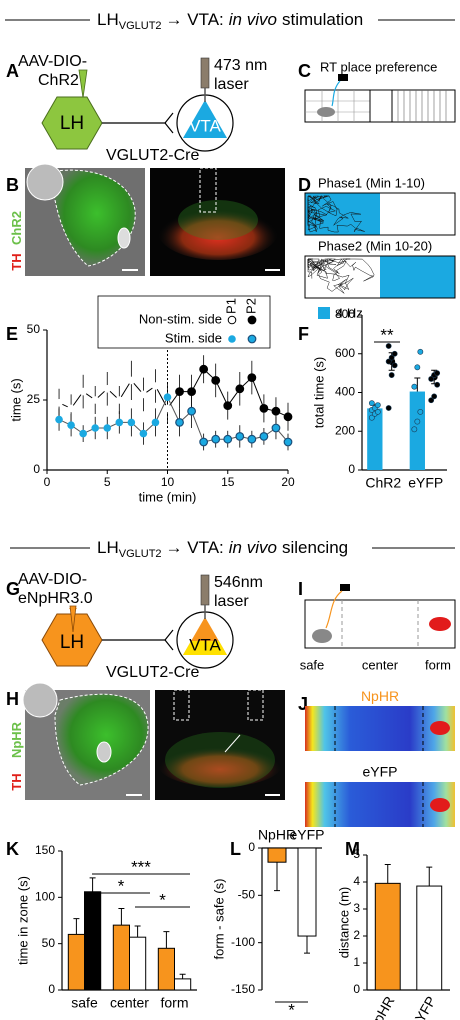 This screenshot has height=1020, width=460. I want to click on mouse-icon, so click(326, 112).